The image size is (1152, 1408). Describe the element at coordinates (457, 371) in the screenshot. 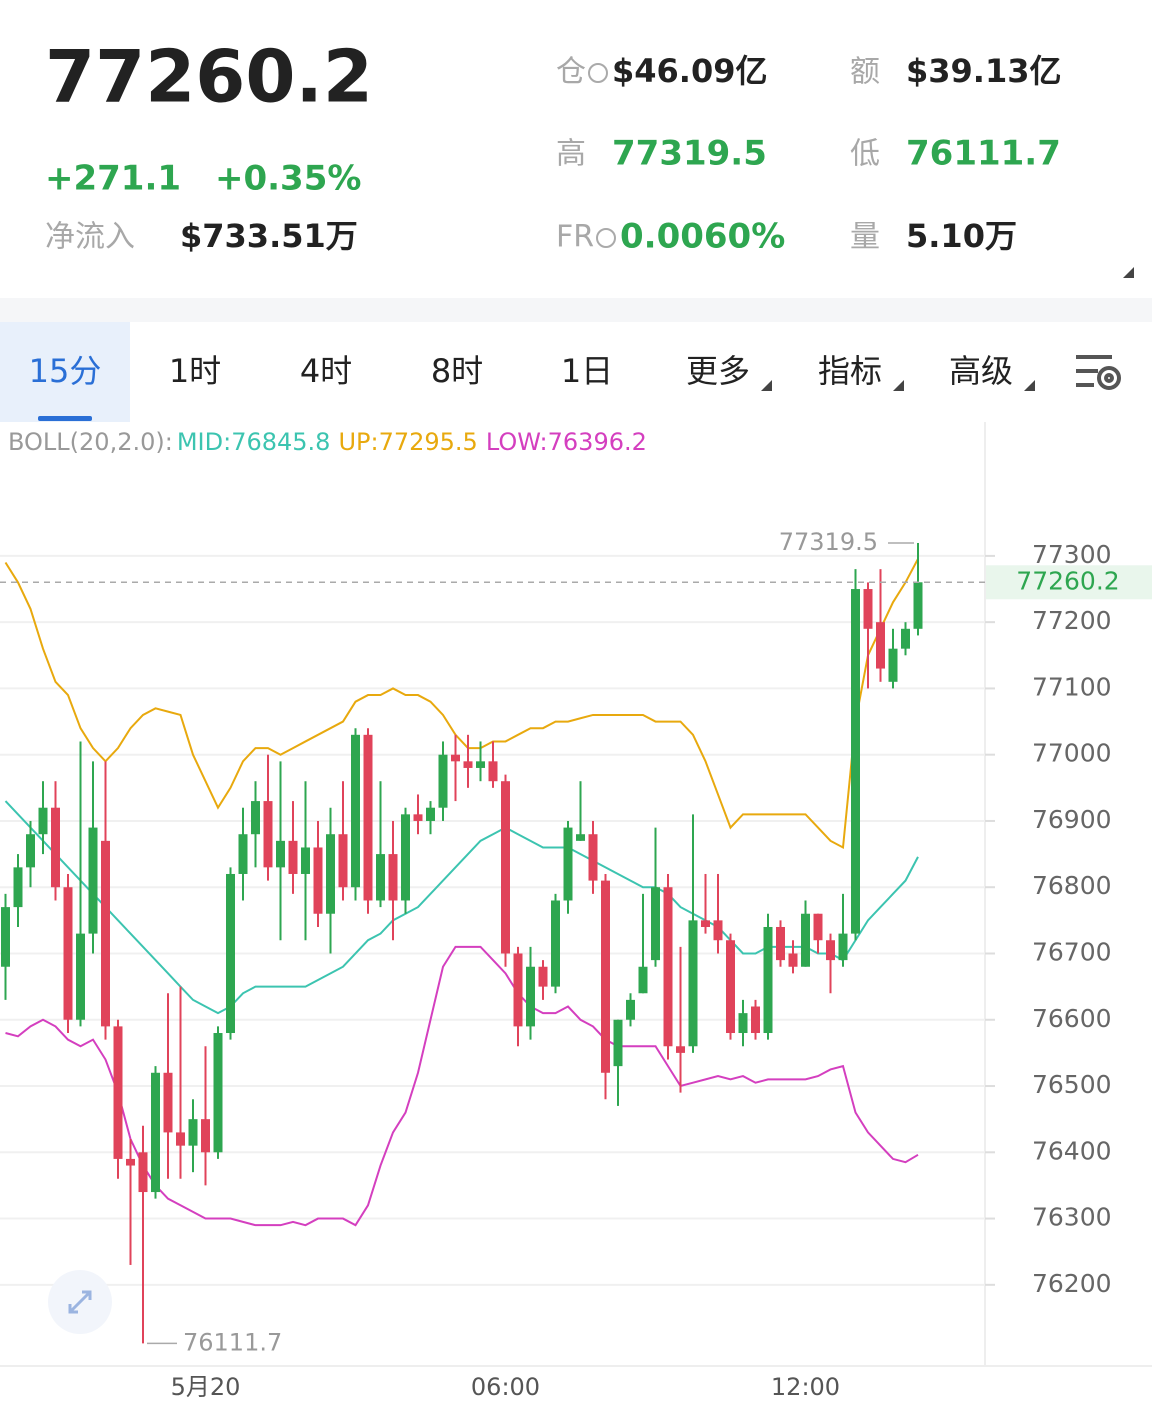

I see `tab: 8时` at that location.